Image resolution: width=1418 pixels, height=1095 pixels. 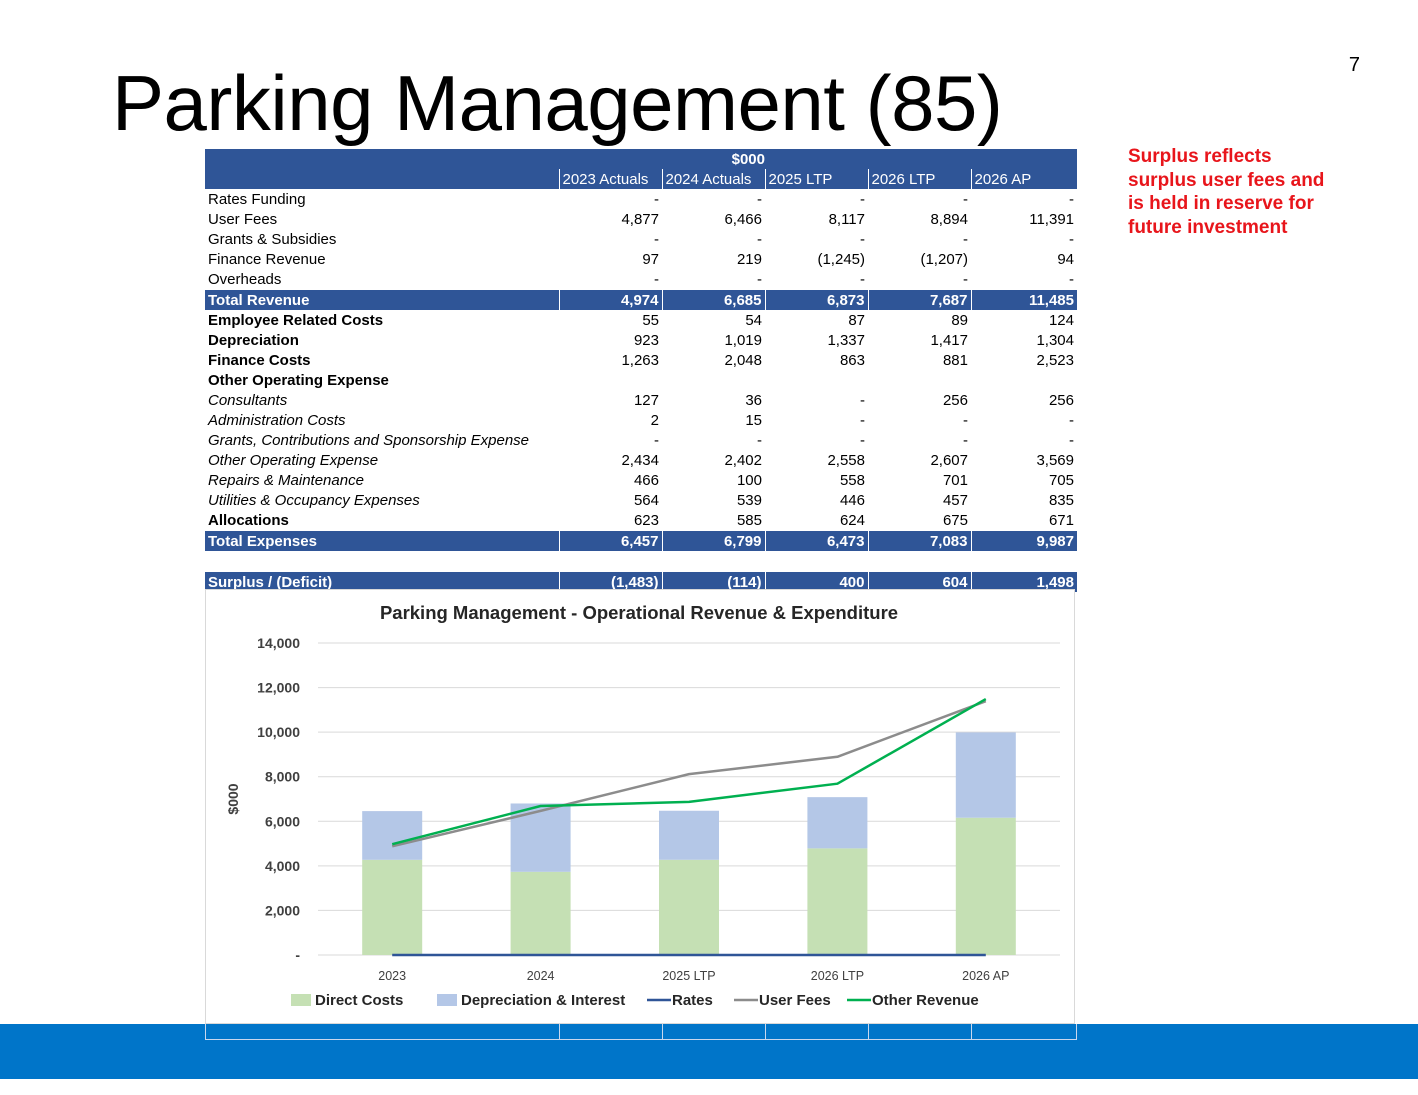 What do you see at coordinates (919, 179) in the screenshot?
I see `column-header: 2026 LTP` at bounding box center [919, 179].